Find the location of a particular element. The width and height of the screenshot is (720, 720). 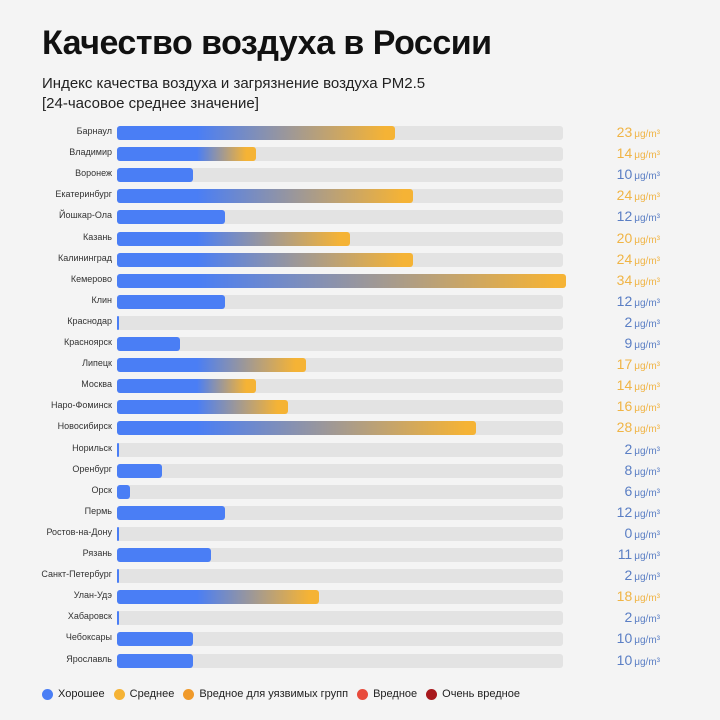

category-label: Екатеринбург is located at coordinates (83, 194).